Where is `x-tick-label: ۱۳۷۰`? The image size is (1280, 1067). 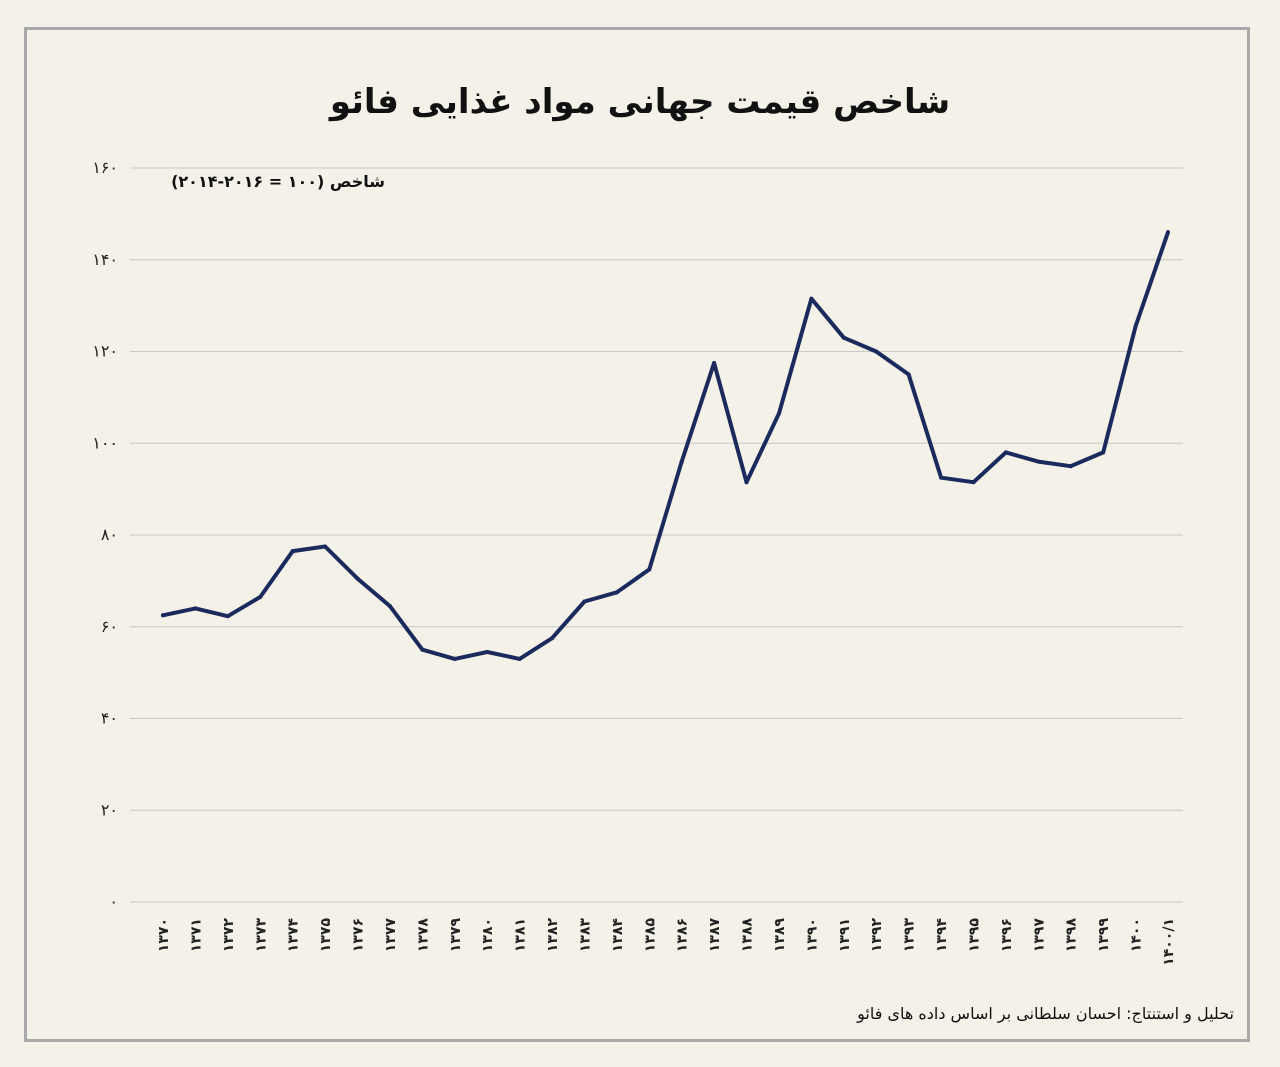 x-tick-label: ۱۳۷۰ is located at coordinates (164, 935).